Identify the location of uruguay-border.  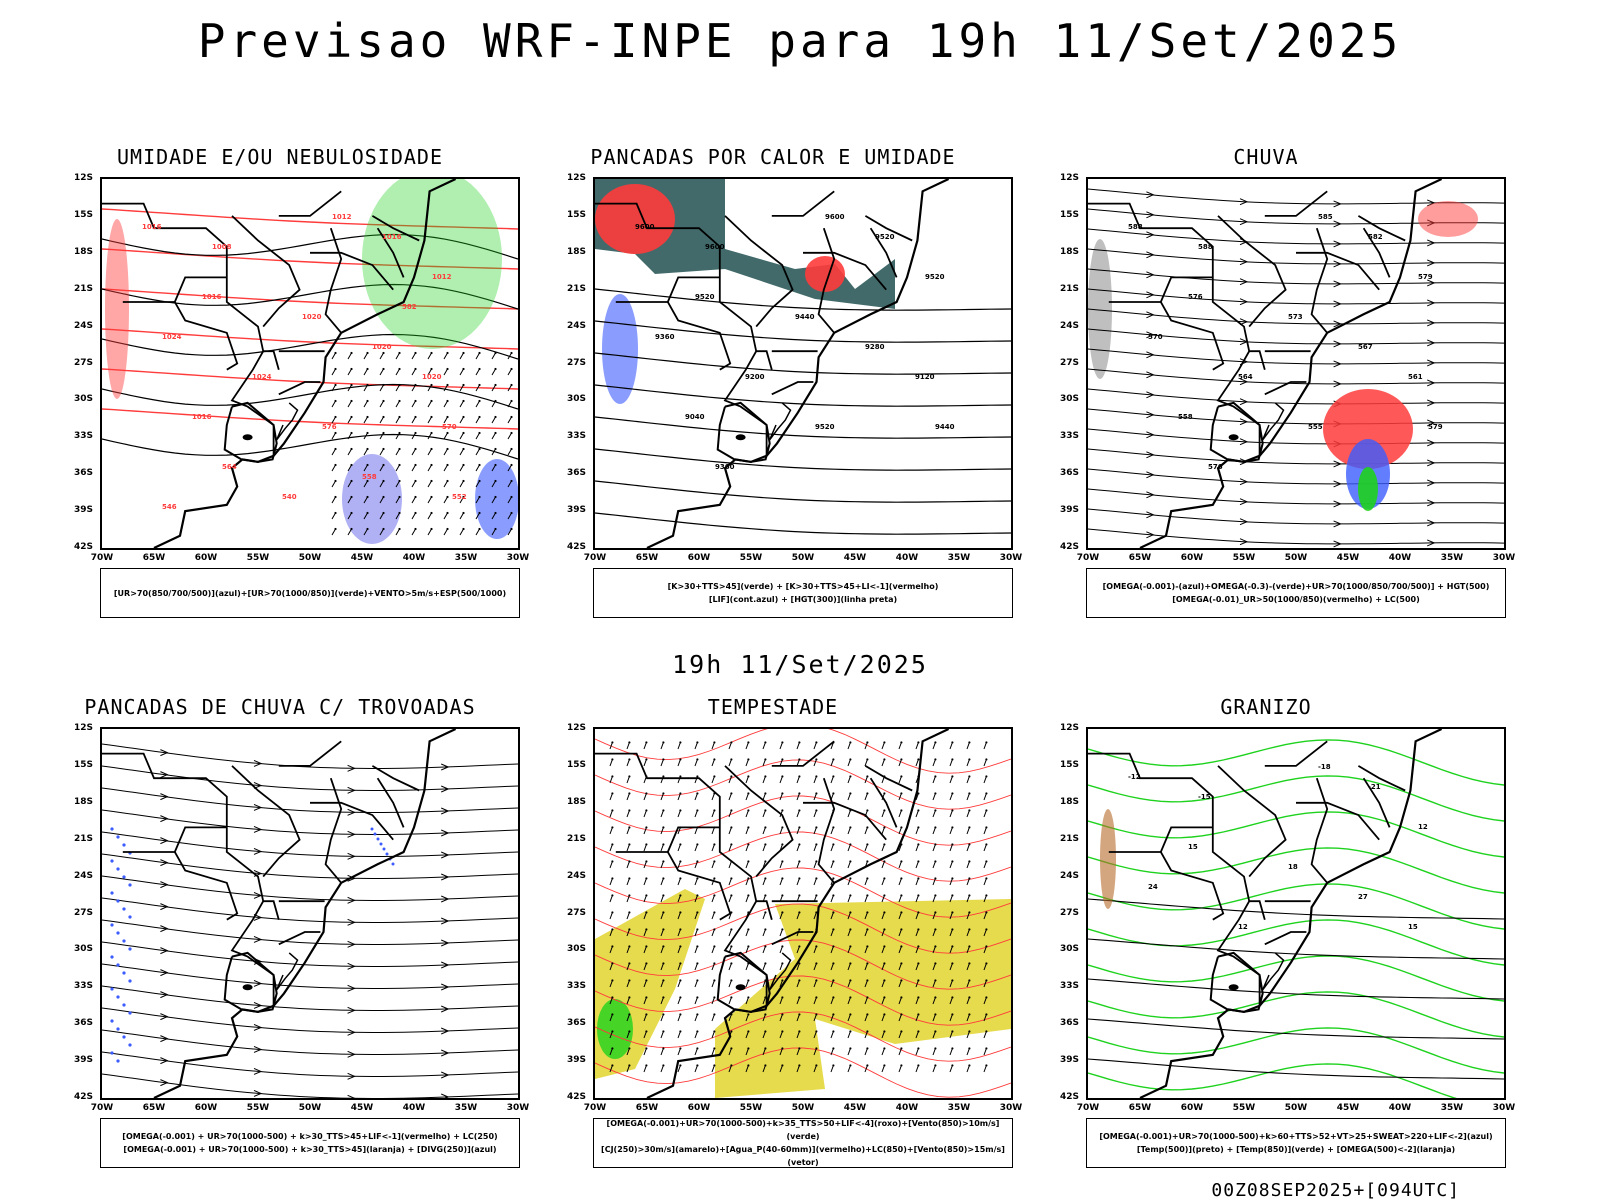
(250, 432).